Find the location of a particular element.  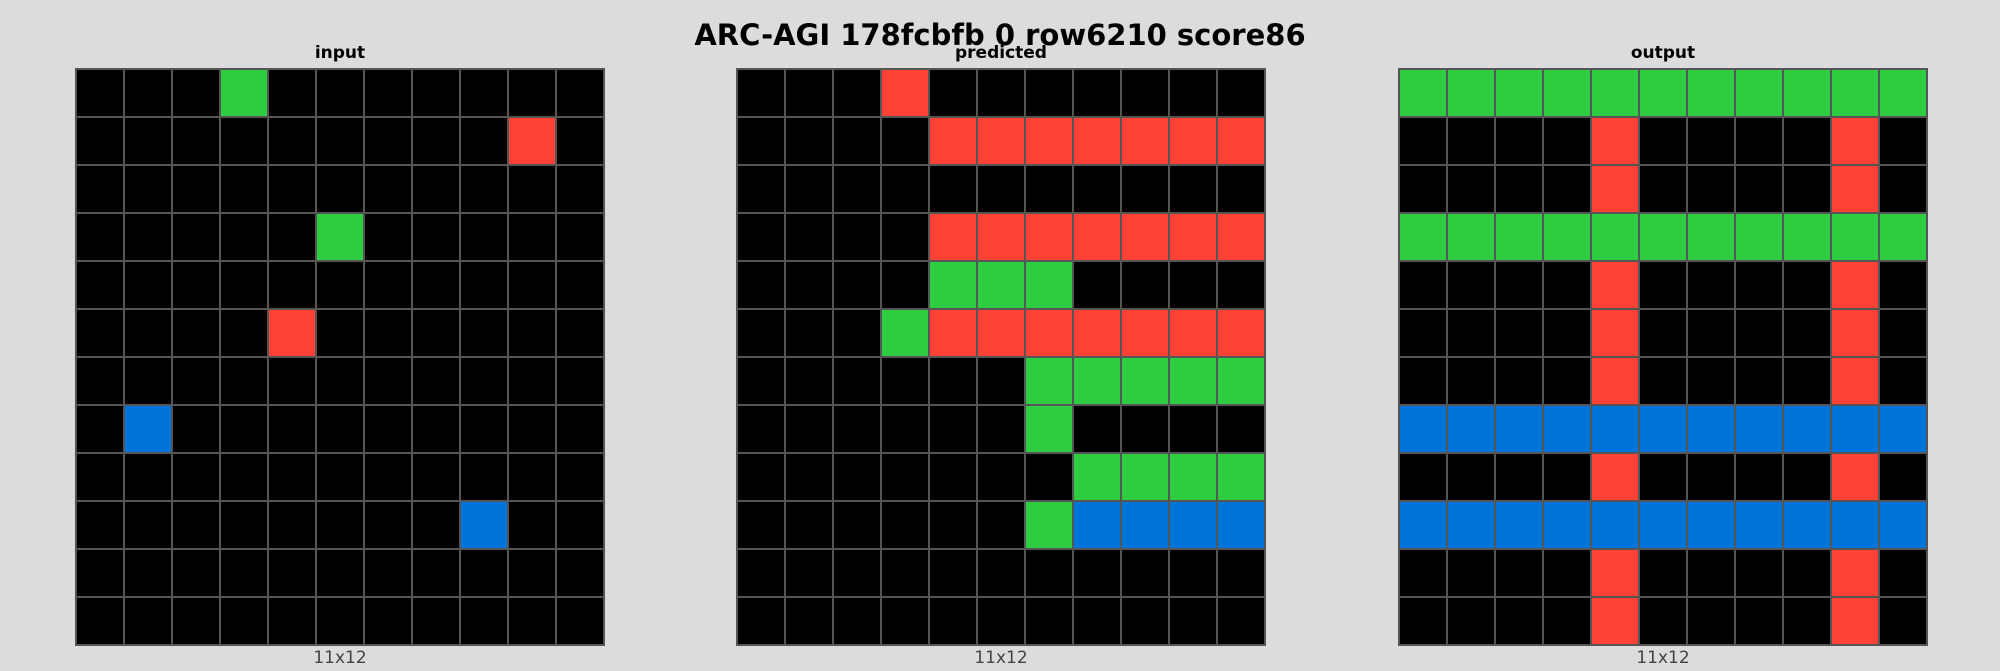

grid-size-label: 11x12 is located at coordinates (340, 658).